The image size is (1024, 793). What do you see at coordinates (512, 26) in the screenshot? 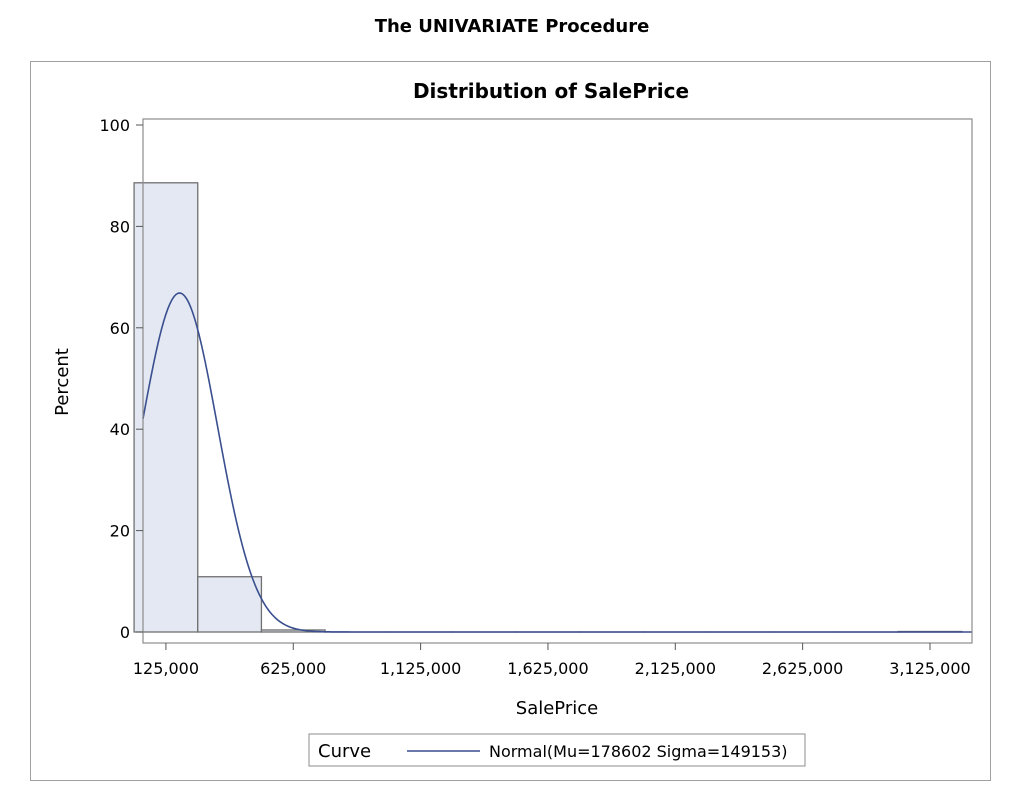
I see `procedure-title: The UNIVARIATE Procedure` at bounding box center [512, 26].